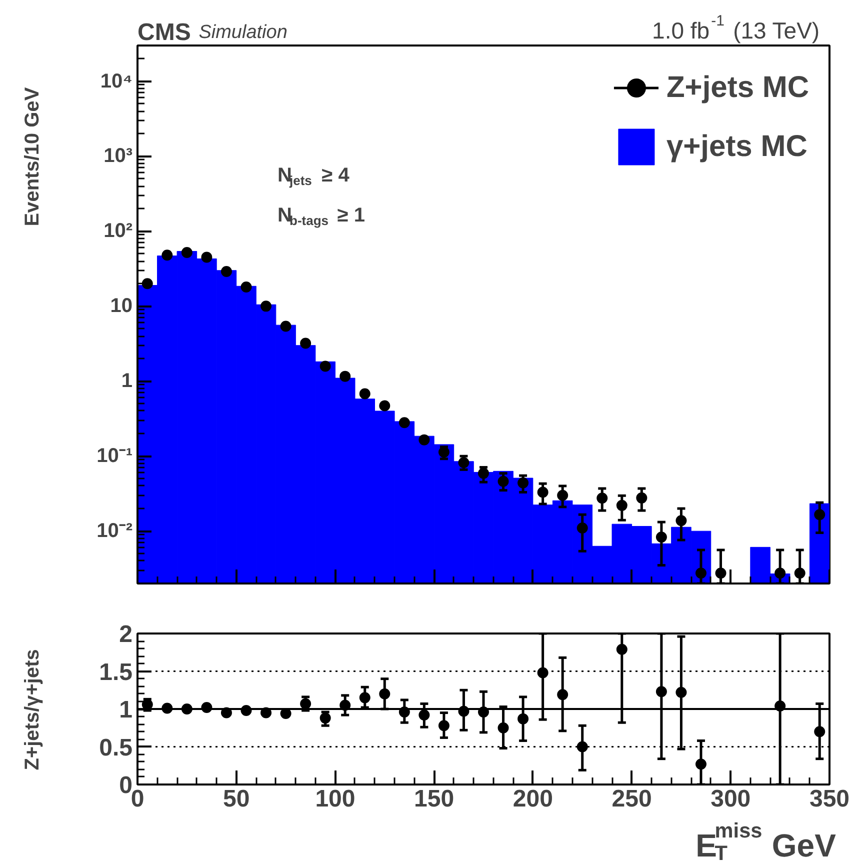 The height and width of the screenshot is (867, 855). Describe the element at coordinates (121, 306) in the screenshot. I see `y-tick-label: 10` at that location.